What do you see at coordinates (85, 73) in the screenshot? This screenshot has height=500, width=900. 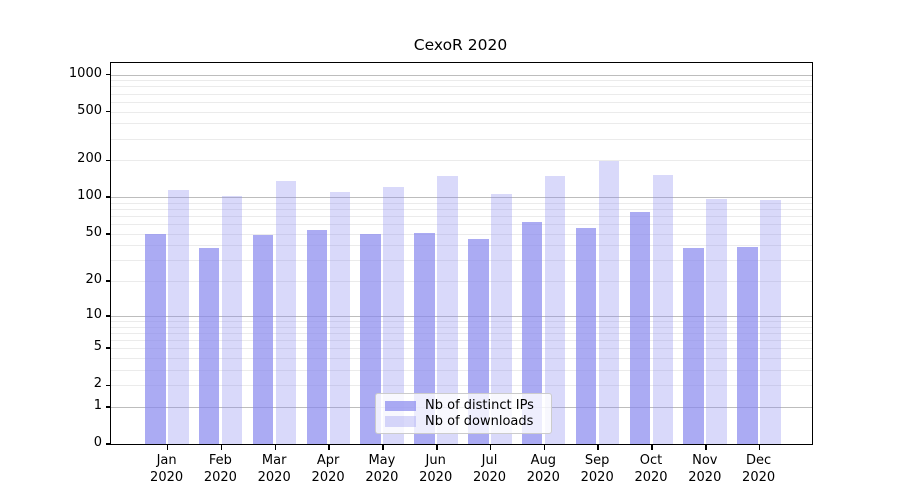 I see `y-tick-label: 1000` at bounding box center [85, 73].